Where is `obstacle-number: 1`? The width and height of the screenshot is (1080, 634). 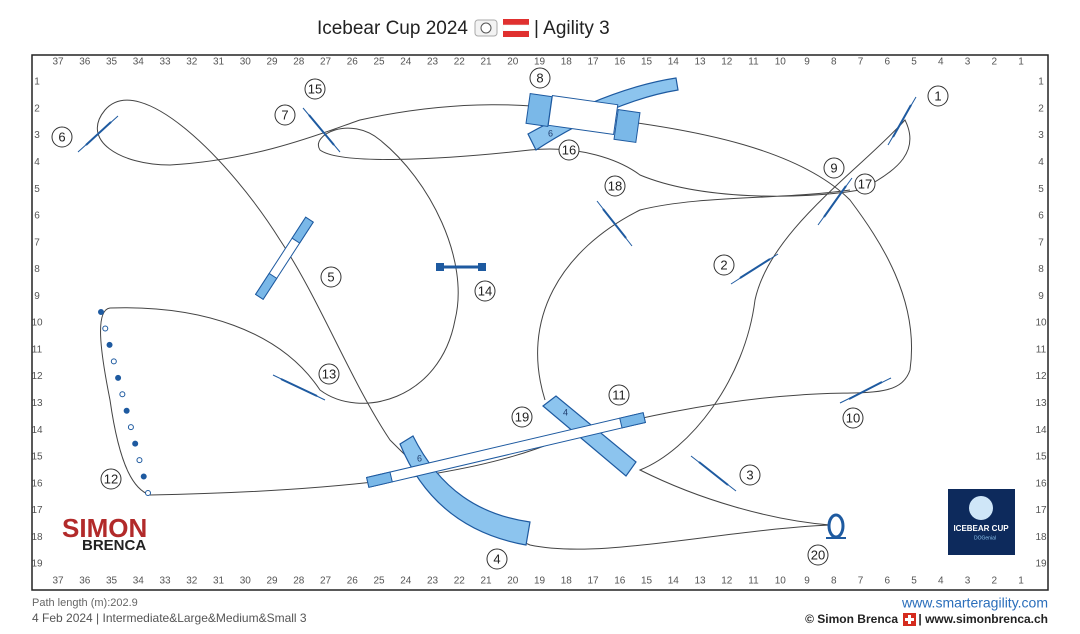
obstacle-number: 1 is located at coordinates (937, 95).